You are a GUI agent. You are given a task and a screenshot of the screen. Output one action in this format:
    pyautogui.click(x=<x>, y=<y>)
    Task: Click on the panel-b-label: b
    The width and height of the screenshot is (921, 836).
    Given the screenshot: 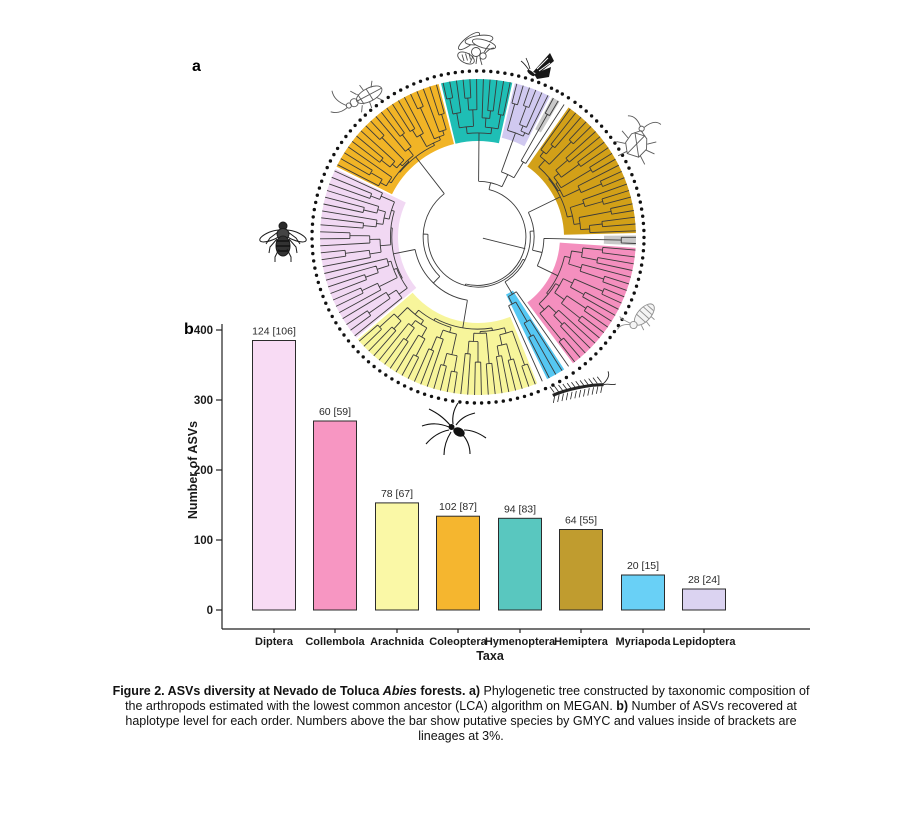 What is the action you would take?
    pyautogui.click(x=189, y=329)
    